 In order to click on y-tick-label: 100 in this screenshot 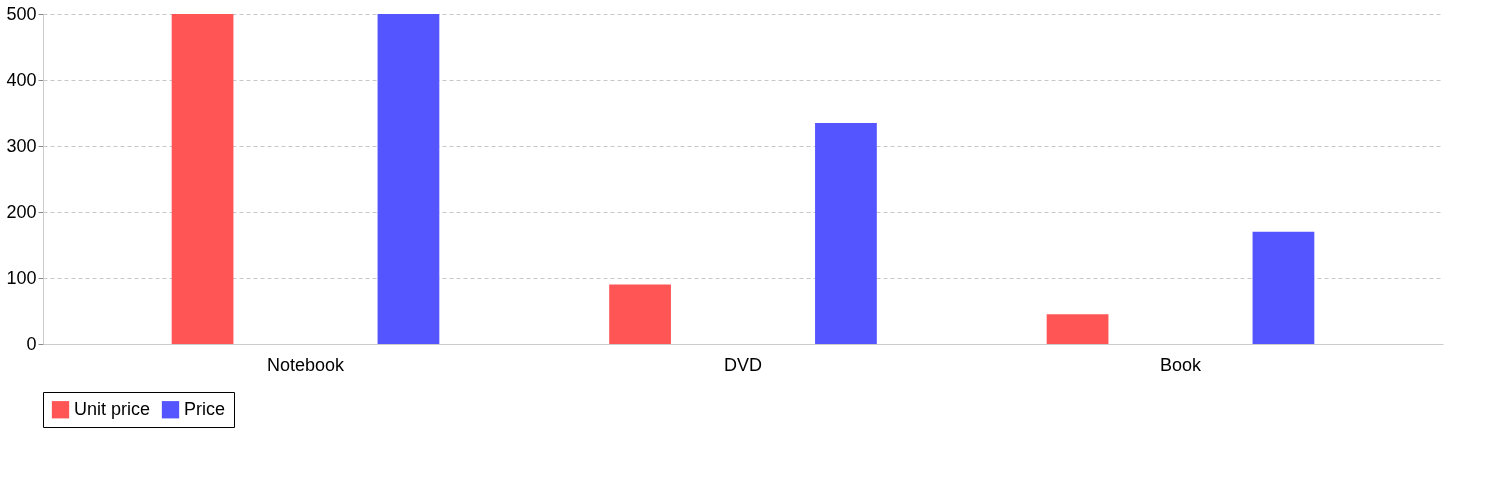, I will do `click(21, 277)`.